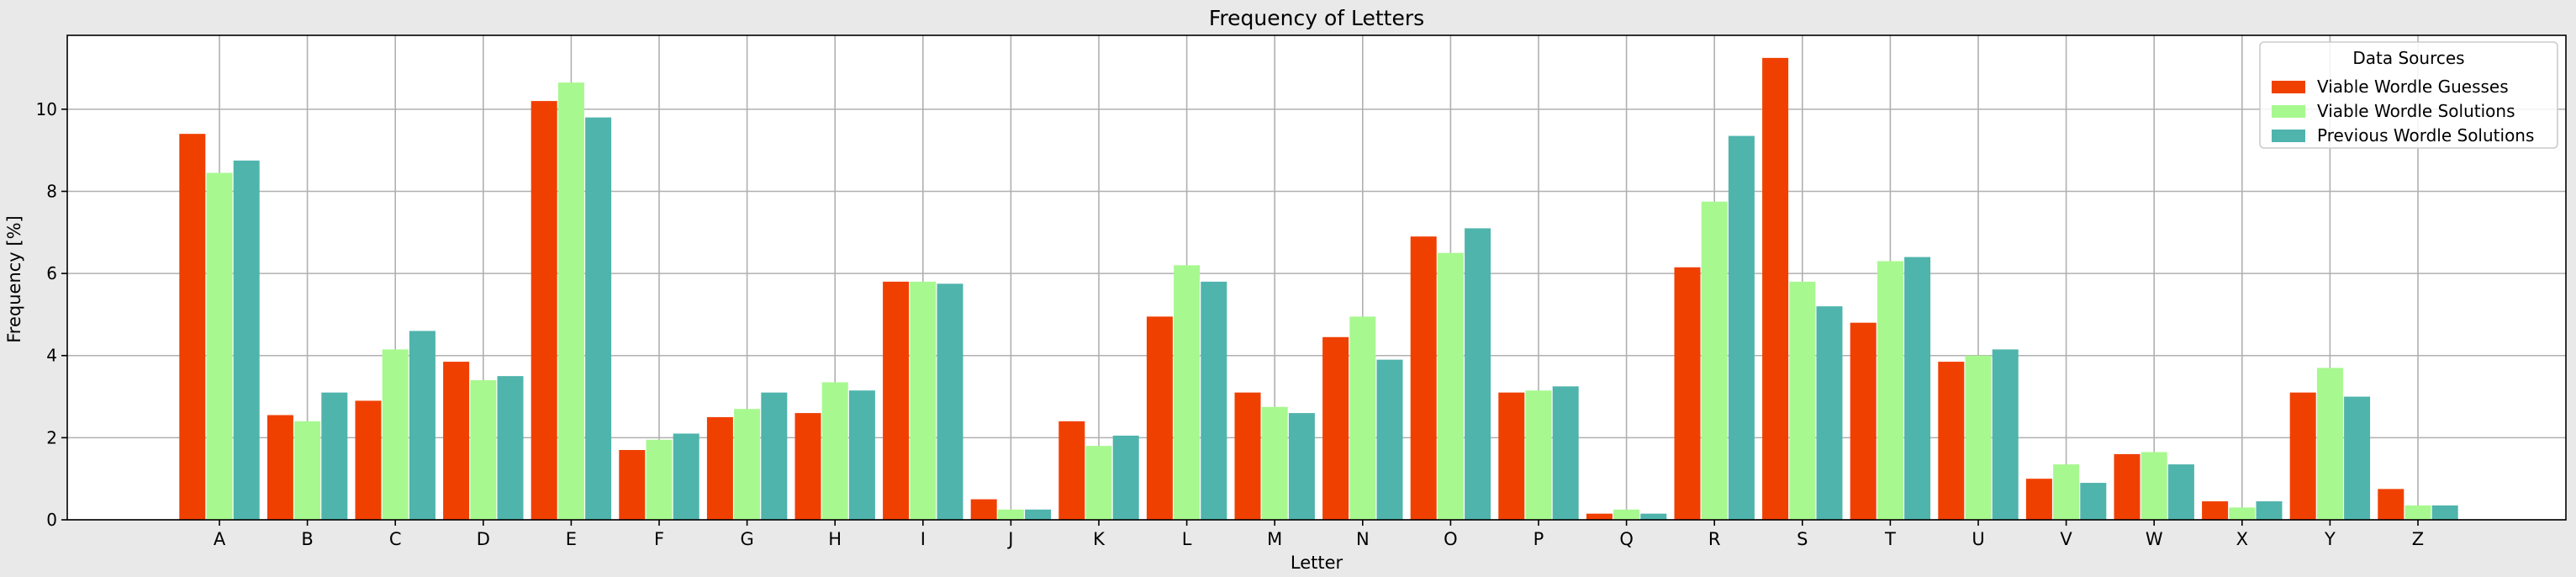  I want to click on x-tick-label: Z, so click(2418, 539).